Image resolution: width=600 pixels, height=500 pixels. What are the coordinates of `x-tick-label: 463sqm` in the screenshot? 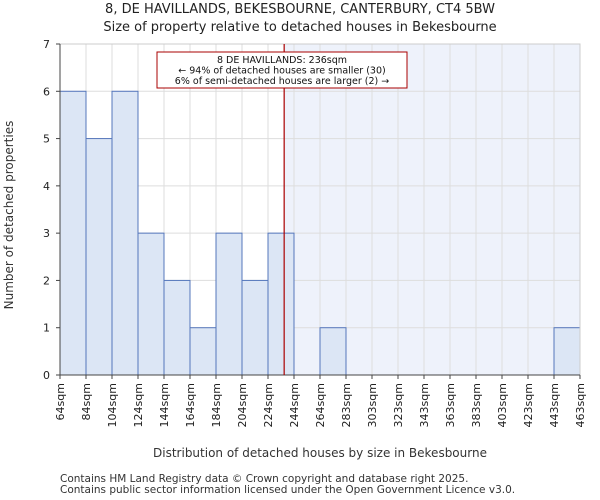 It's located at (580, 405).